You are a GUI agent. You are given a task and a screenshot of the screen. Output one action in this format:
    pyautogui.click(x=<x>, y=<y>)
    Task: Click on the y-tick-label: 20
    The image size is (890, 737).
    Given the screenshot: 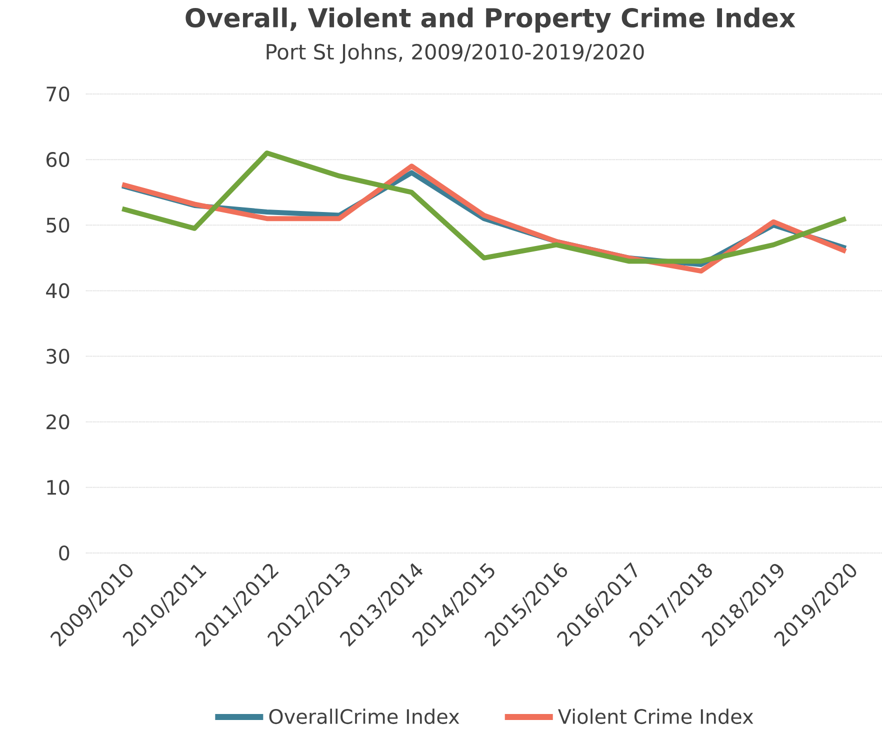 What is the action you would take?
    pyautogui.click(x=58, y=422)
    